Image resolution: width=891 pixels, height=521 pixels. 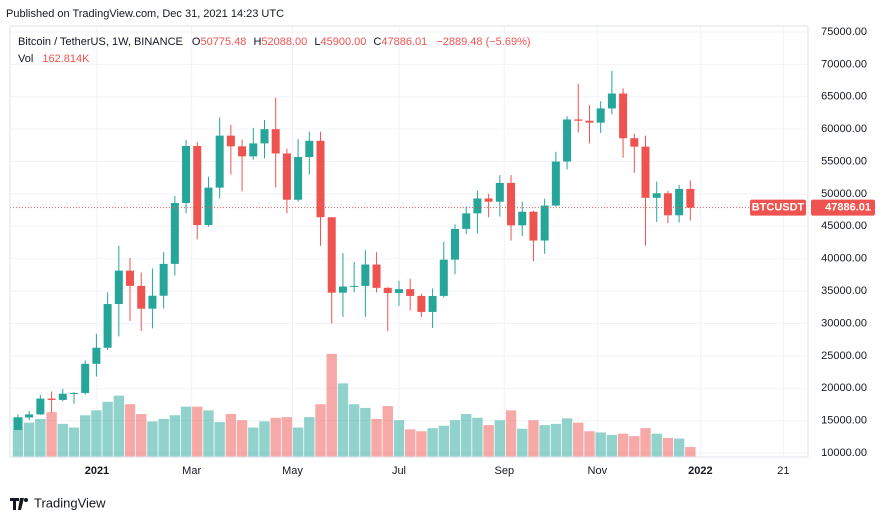 I want to click on volume-name: Vol, so click(x=25, y=59).